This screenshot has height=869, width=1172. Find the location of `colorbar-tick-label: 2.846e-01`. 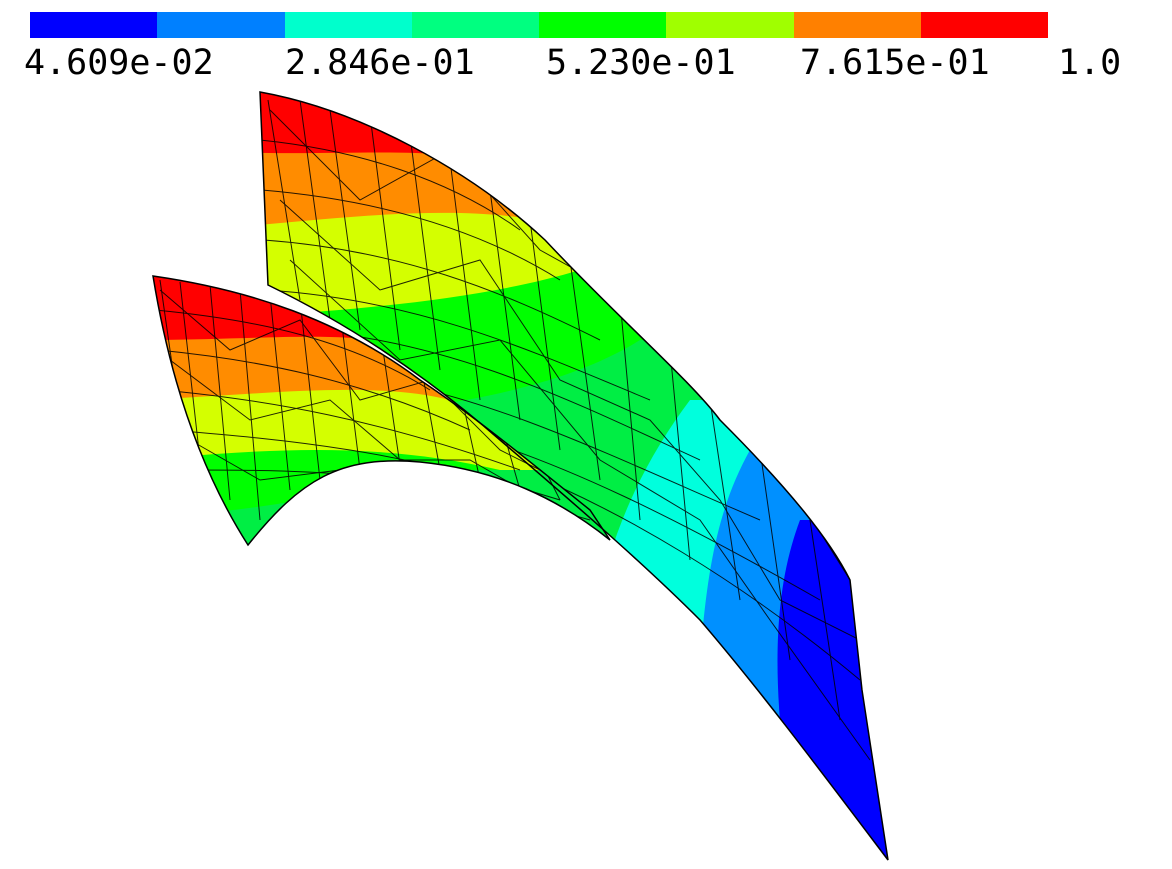

colorbar-tick-label: 2.846e-01 is located at coordinates (380, 63).